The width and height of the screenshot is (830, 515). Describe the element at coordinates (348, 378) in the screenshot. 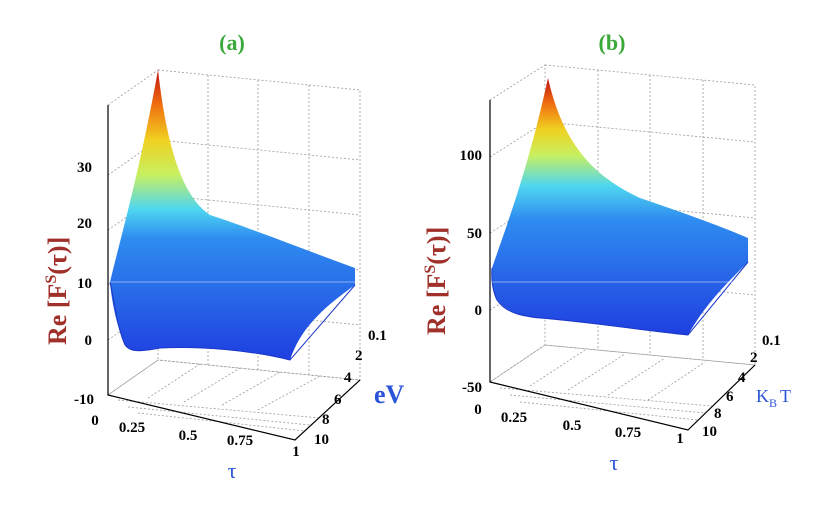

I see `panel-a-y-tick: 4` at that location.